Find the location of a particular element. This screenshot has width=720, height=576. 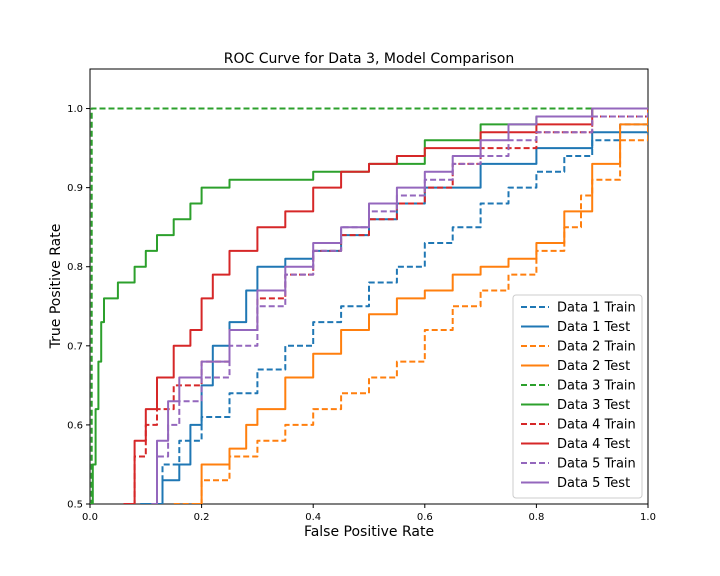

x-tick-label: 0.8 is located at coordinates (536, 517).